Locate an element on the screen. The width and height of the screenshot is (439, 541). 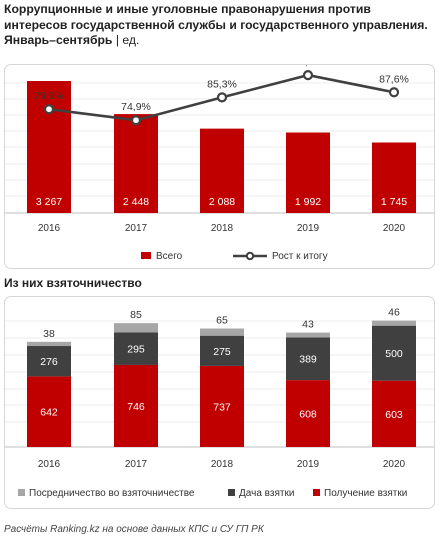
legend-swatch-giving is located at coordinates (231, 492).